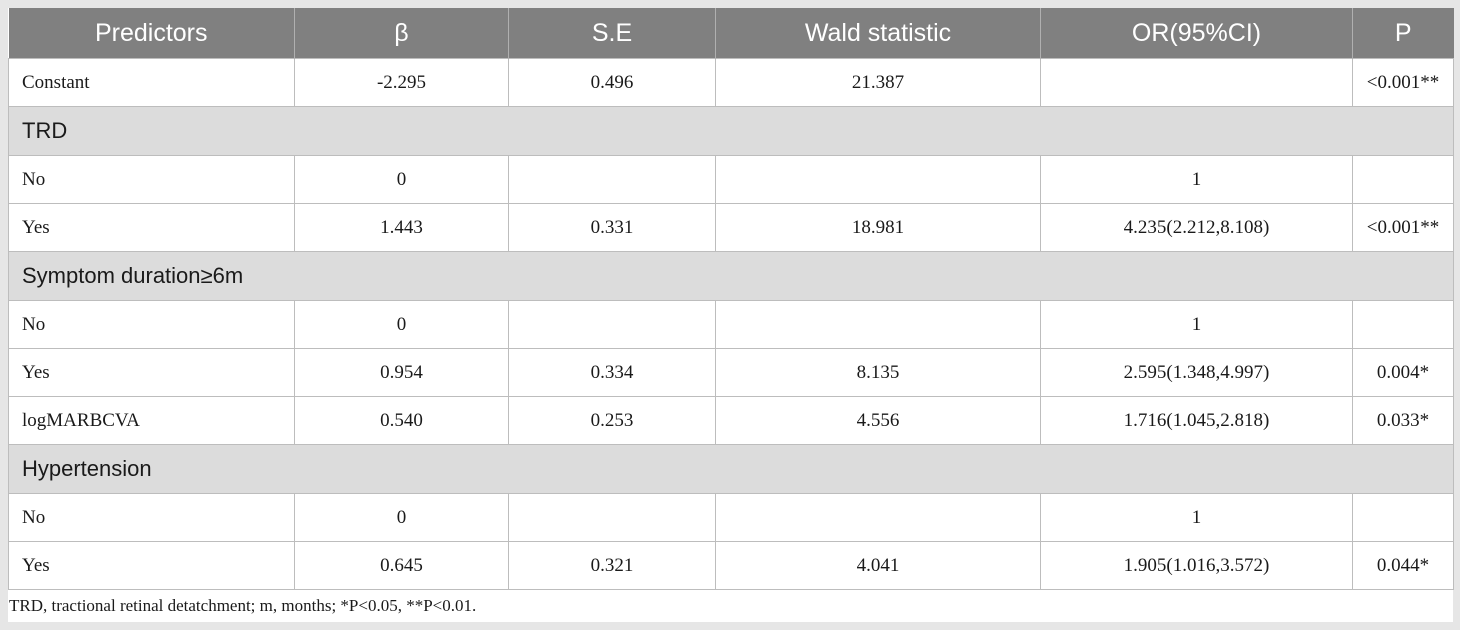  Describe the element at coordinates (1403, 372) in the screenshot. I see `p-value-cell: 0.004*` at that location.